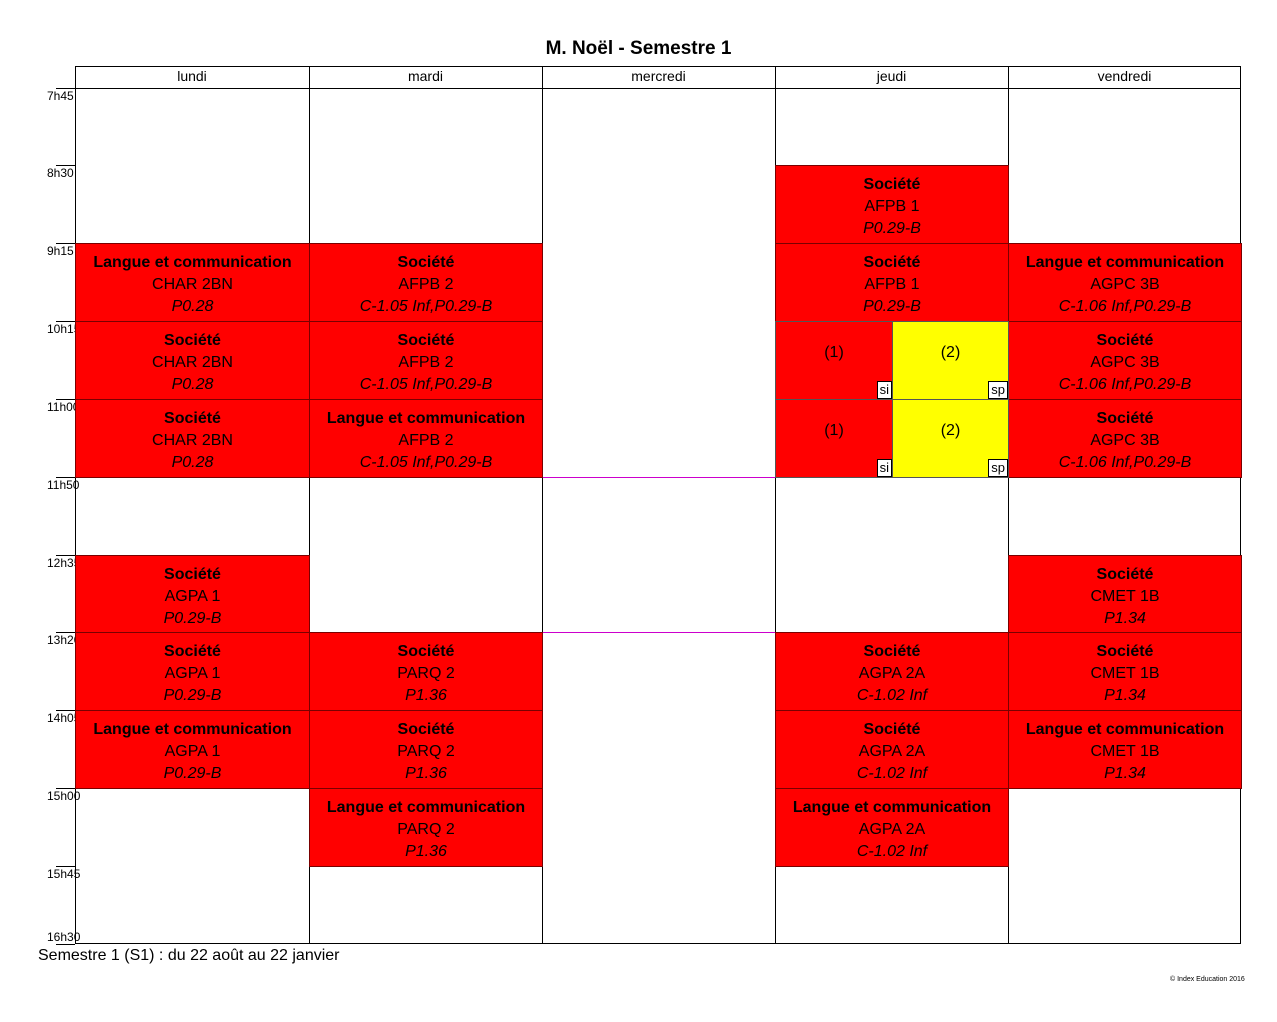 Image resolution: width=1277 pixels, height=1022 pixels. What do you see at coordinates (638, 48) in the screenshot?
I see `page-title: M. Noël - Semestre 1` at bounding box center [638, 48].